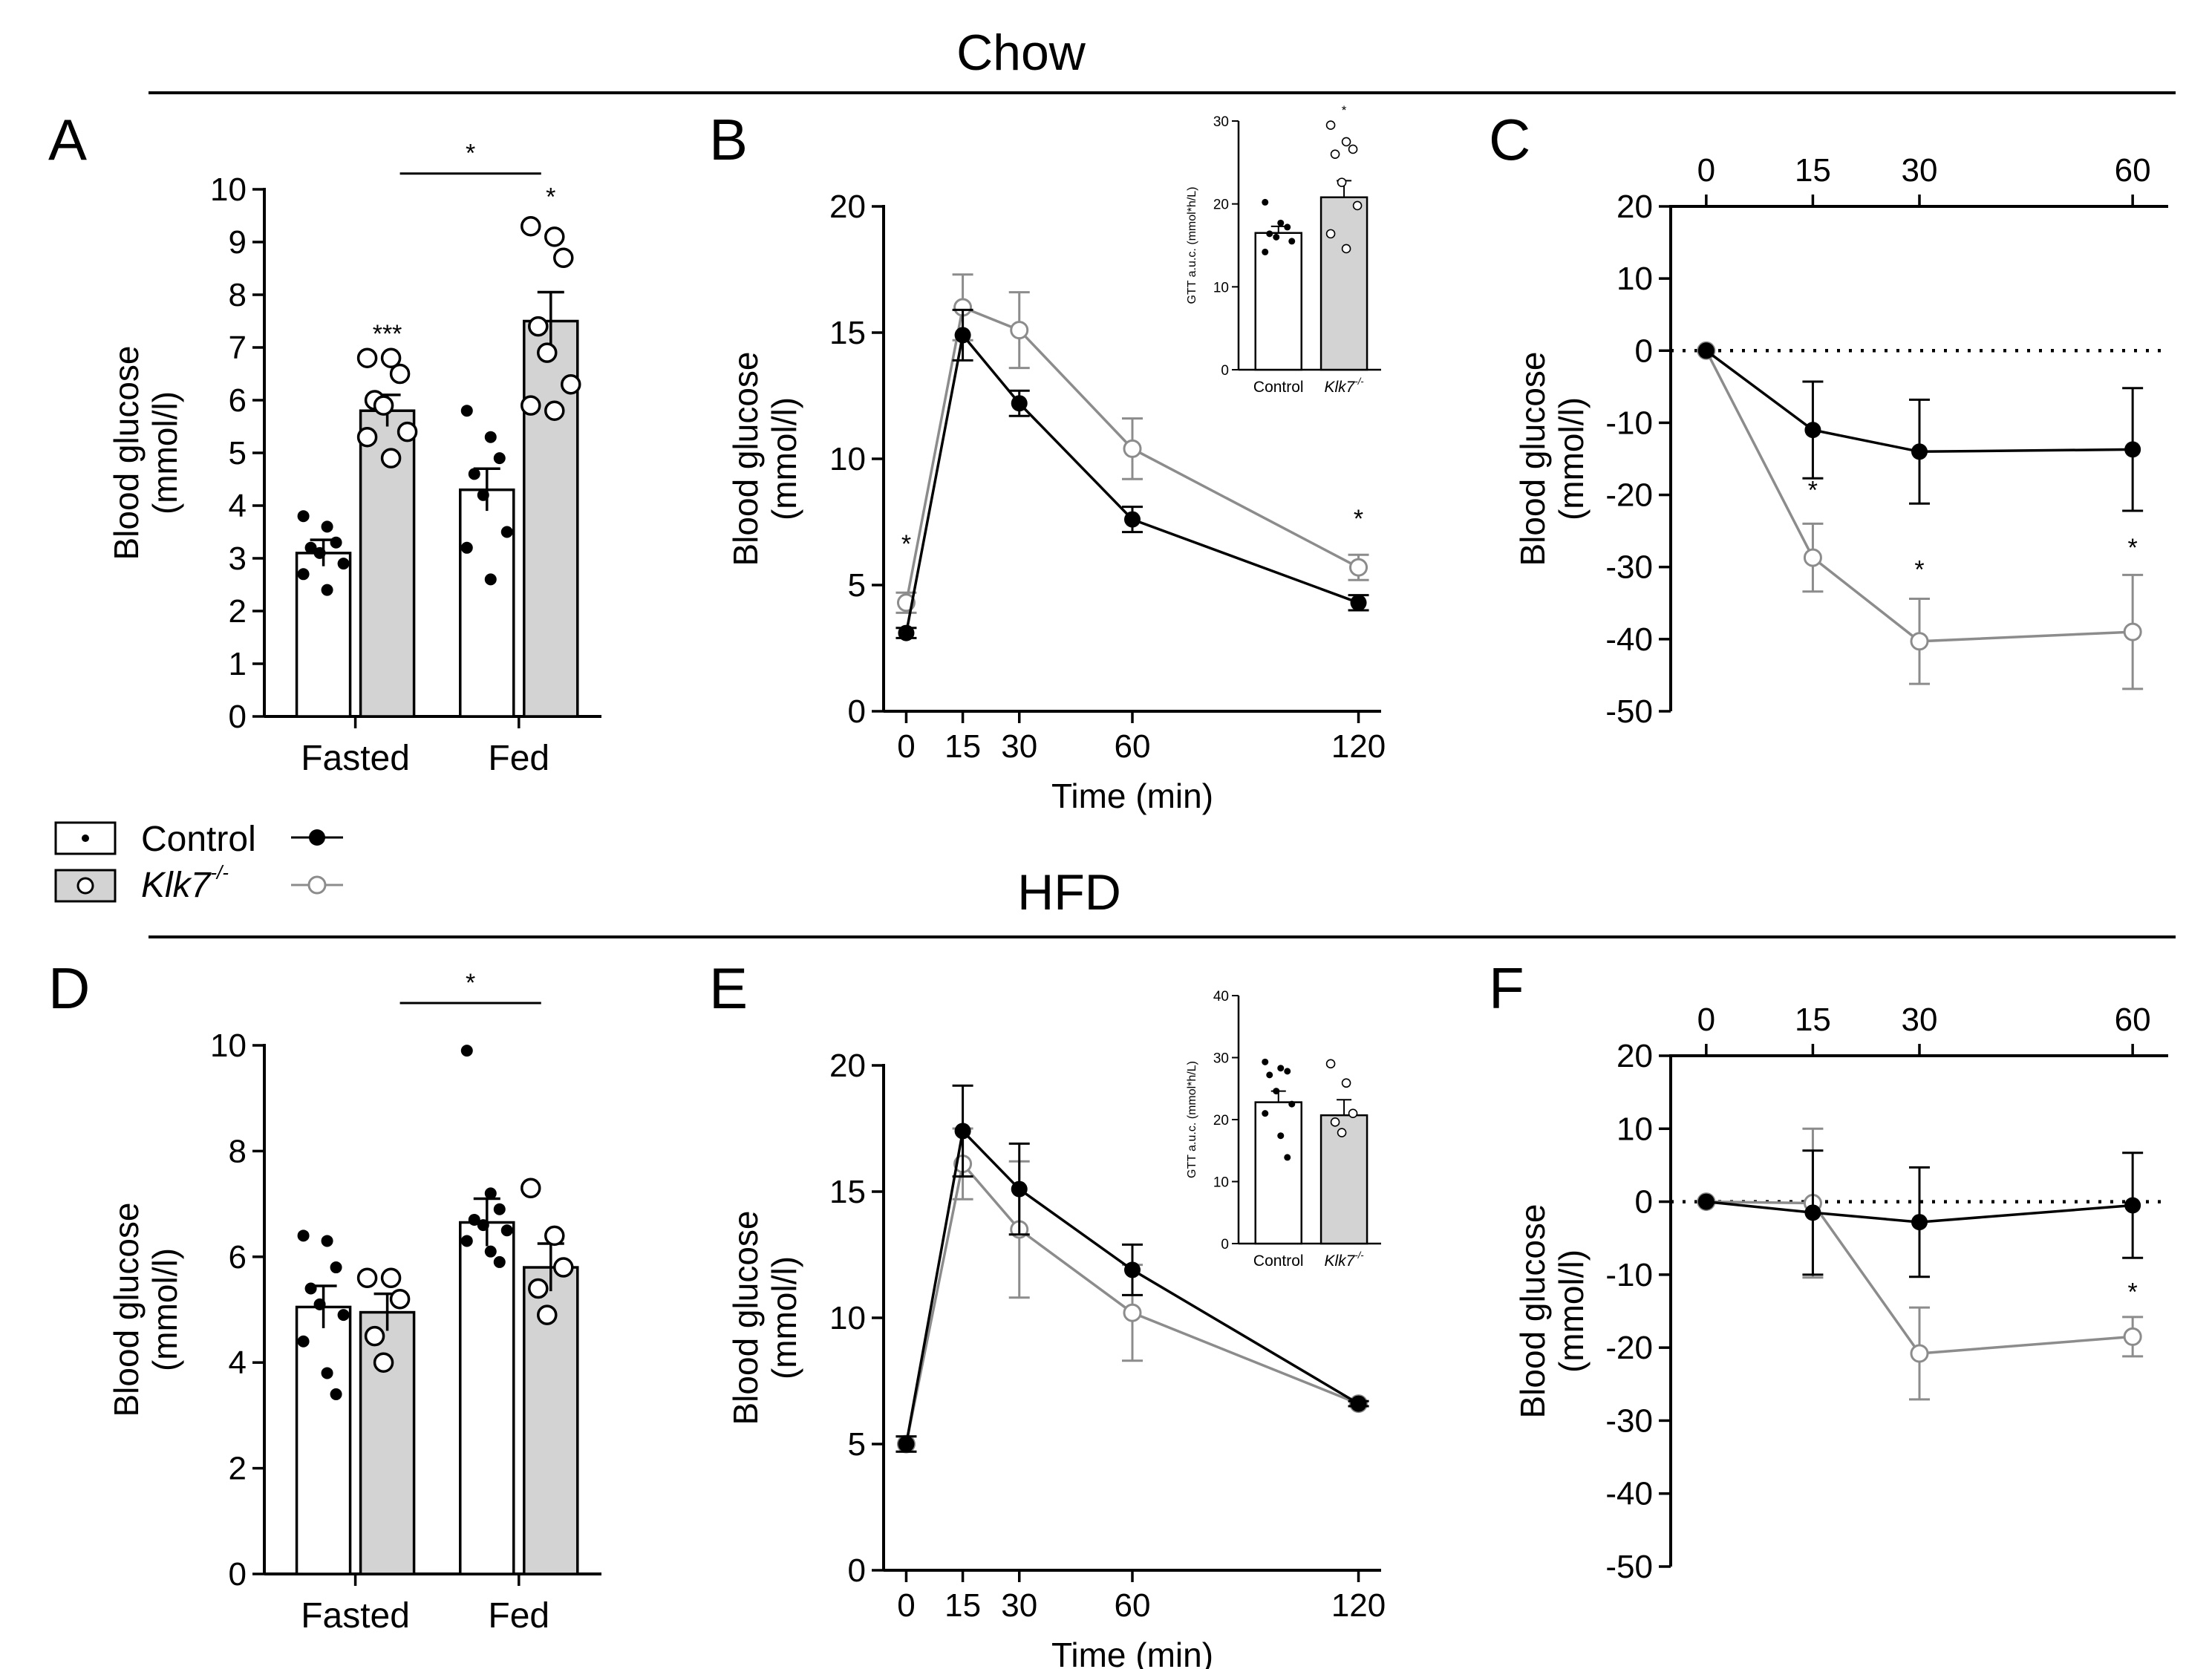 The height and width of the screenshot is (1669, 2212). I want to click on y-tick-label: -20, so click(1629, 1348).